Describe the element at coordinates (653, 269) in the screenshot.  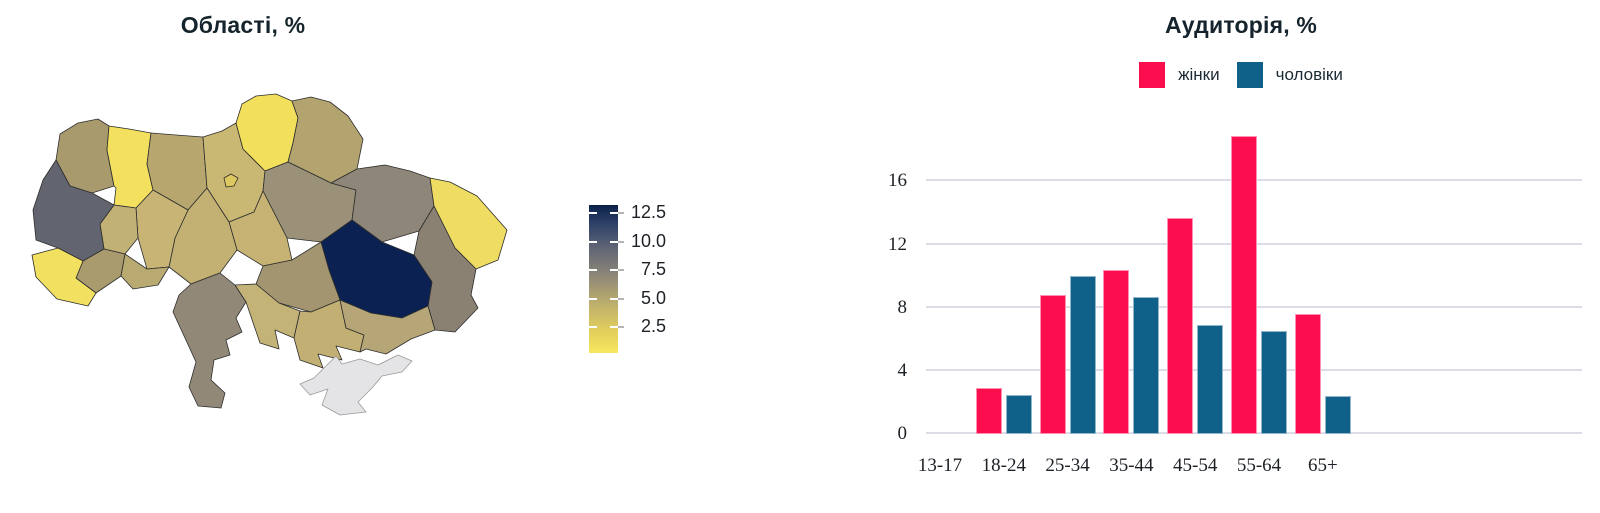
I see `colorbar-label: 7.5` at that location.